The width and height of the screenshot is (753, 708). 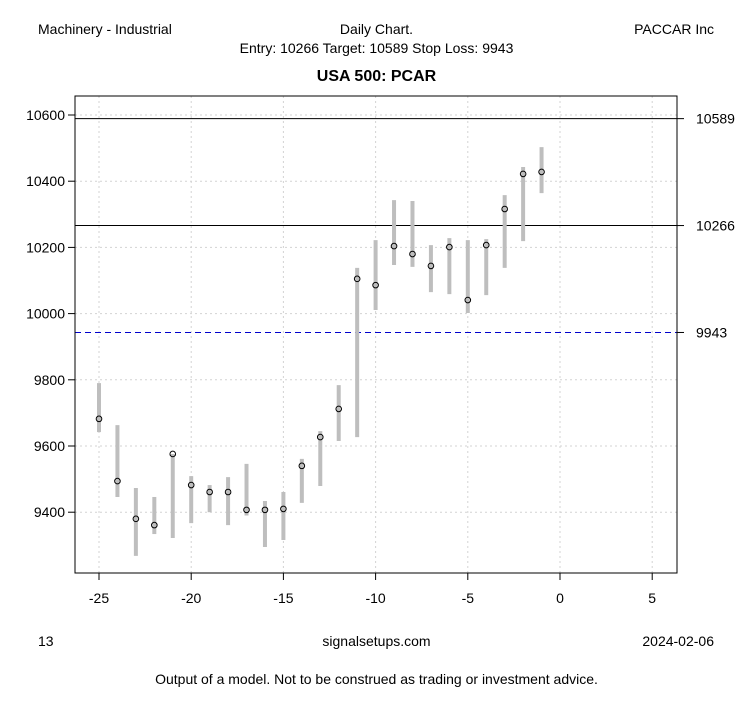 I want to click on y-tick-label: 10000, so click(x=45, y=314).